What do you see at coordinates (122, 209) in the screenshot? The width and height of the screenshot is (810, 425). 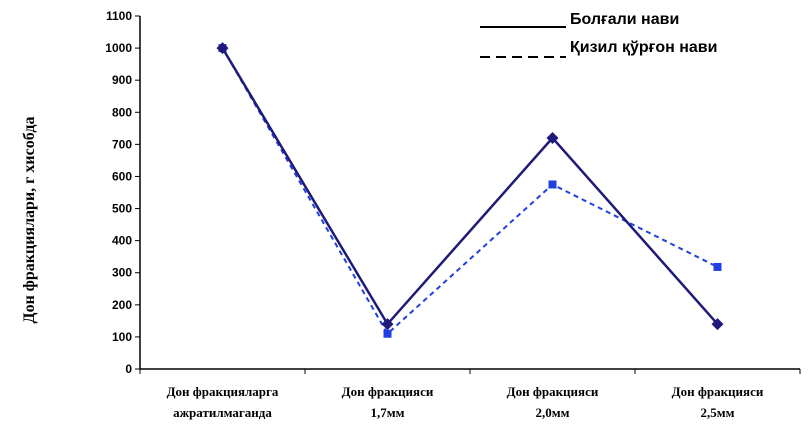 I see `y-tick-label: 500` at bounding box center [122, 209].